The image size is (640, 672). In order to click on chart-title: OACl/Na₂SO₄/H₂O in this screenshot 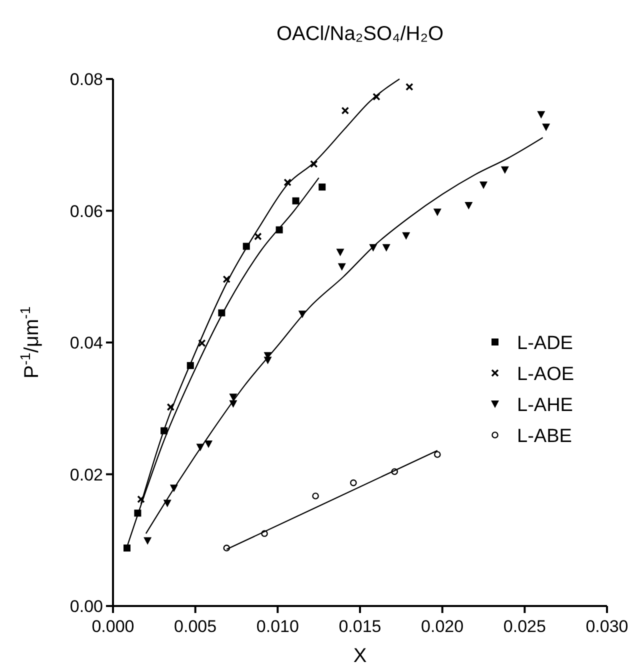, I will do `click(360, 34)`.